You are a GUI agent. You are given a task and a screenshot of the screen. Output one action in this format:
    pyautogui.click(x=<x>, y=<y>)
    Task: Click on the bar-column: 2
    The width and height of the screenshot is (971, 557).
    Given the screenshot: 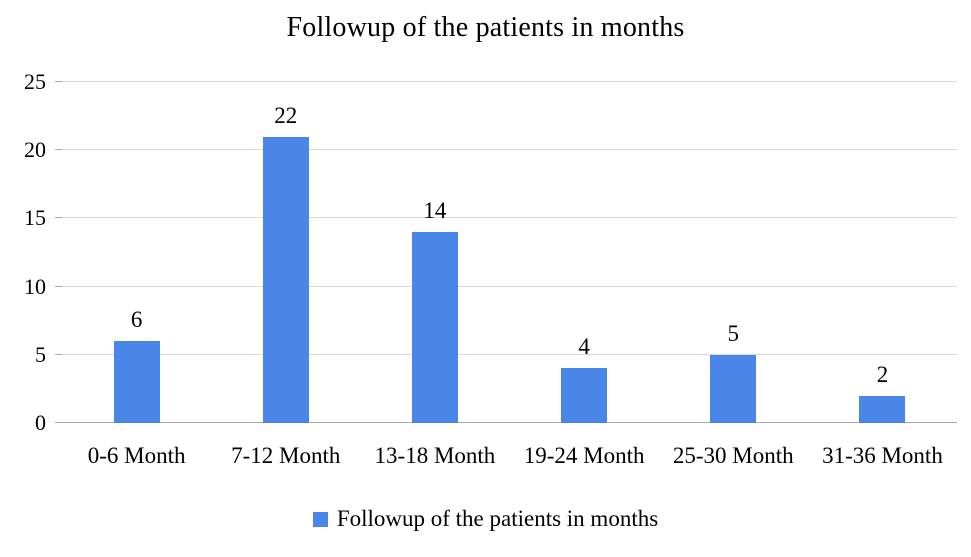 What is the action you would take?
    pyautogui.click(x=882, y=252)
    